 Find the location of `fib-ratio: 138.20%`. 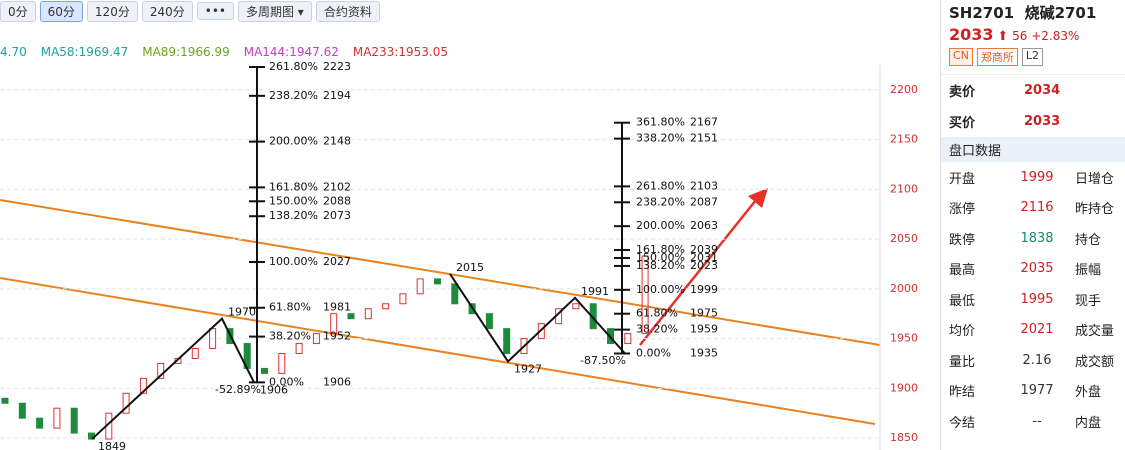

fib-ratio: 138.20% is located at coordinates (660, 265).